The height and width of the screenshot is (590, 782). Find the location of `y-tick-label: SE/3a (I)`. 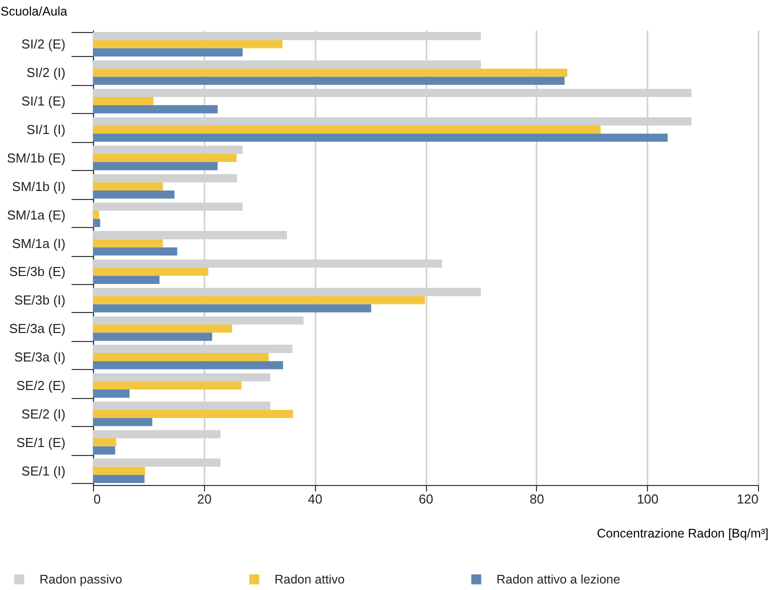

y-tick-label: SE/3a (I) is located at coordinates (40, 357).